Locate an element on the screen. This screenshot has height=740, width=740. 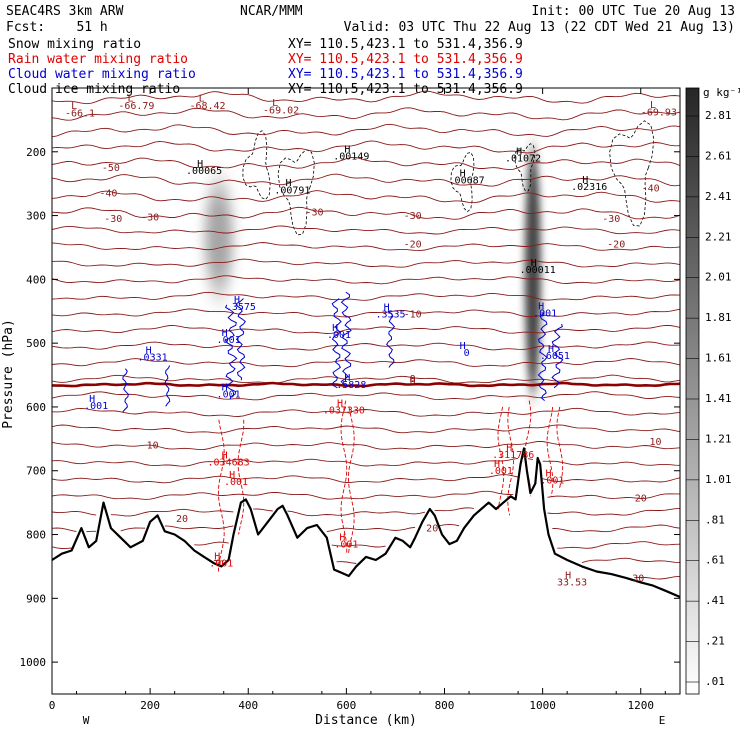
high-value: .0331 is located at coordinates (153, 357).